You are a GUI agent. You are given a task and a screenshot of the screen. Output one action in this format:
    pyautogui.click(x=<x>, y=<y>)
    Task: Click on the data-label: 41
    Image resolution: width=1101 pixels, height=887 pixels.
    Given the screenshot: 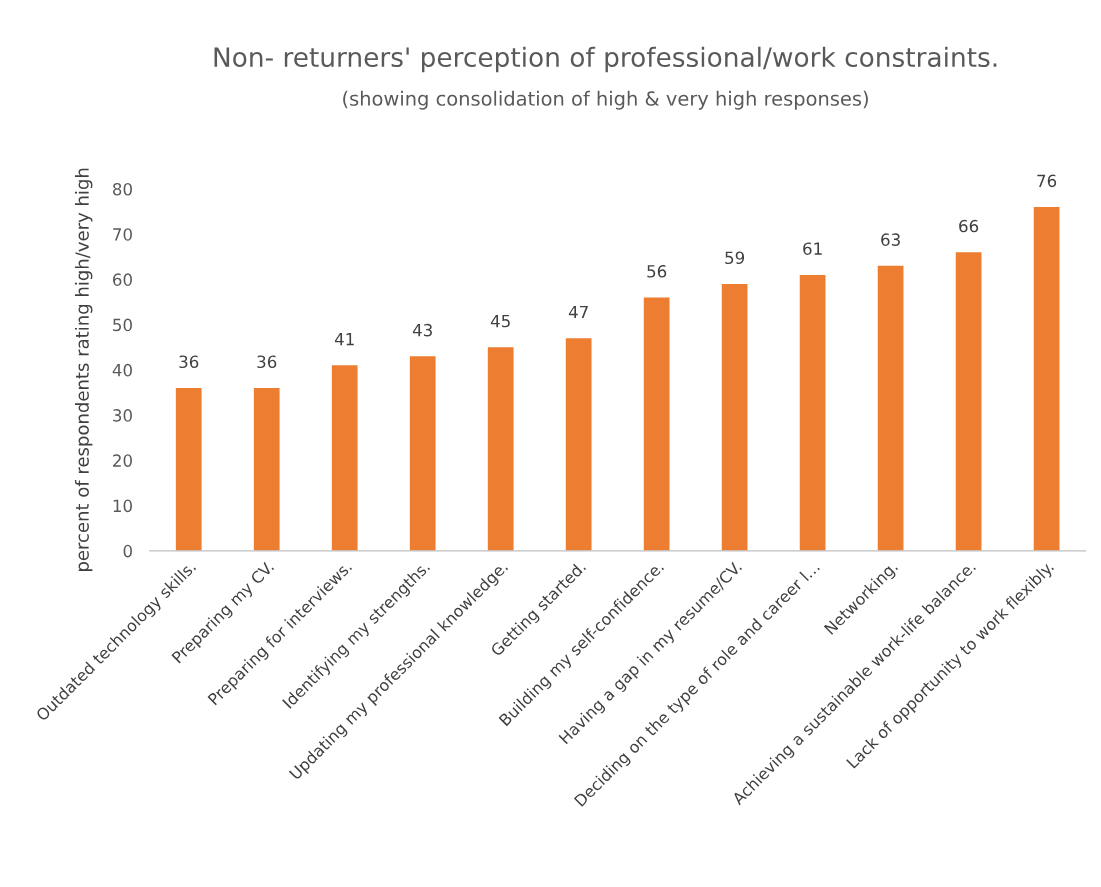 What is the action you would take?
    pyautogui.click(x=344, y=339)
    